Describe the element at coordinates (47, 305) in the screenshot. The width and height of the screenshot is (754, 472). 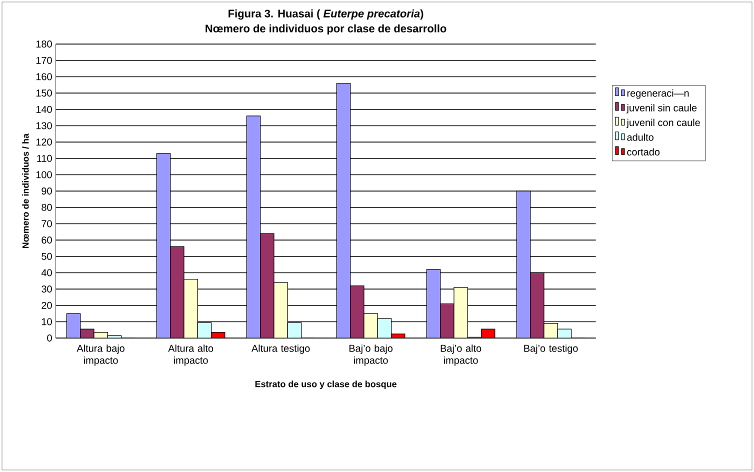
I see `y-tick-label: 20` at that location.